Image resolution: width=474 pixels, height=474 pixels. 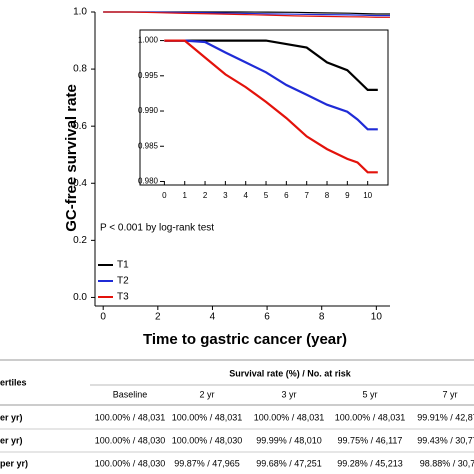 What do you see at coordinates (370, 440) in the screenshot?
I see `table-cell: 99.75% / 46,117` at bounding box center [370, 440].